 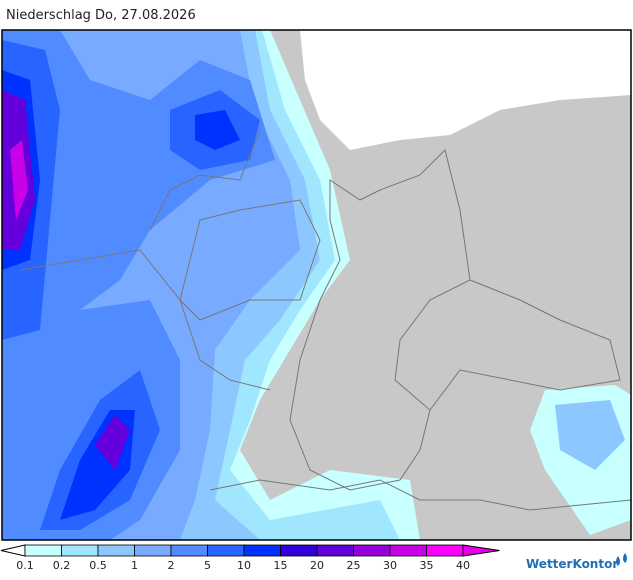 I want to click on title: Niederschlag Do, 27.08.2026, so click(x=101, y=15).